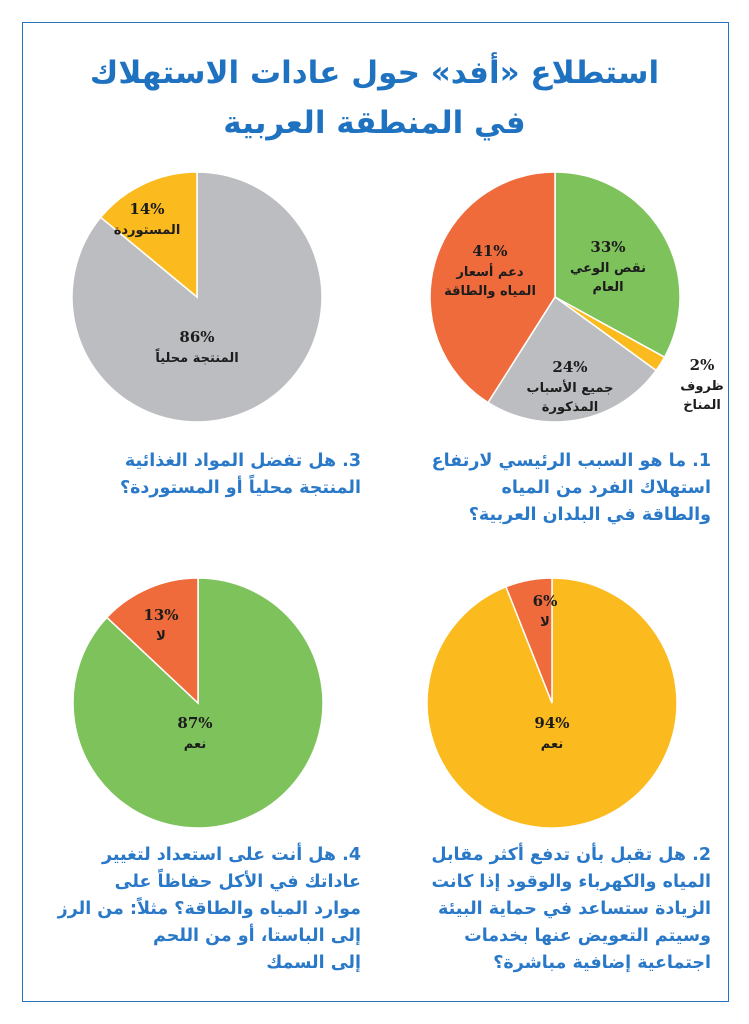  I want to click on slice-category-label: المنتجة محلياً, so click(196, 357).